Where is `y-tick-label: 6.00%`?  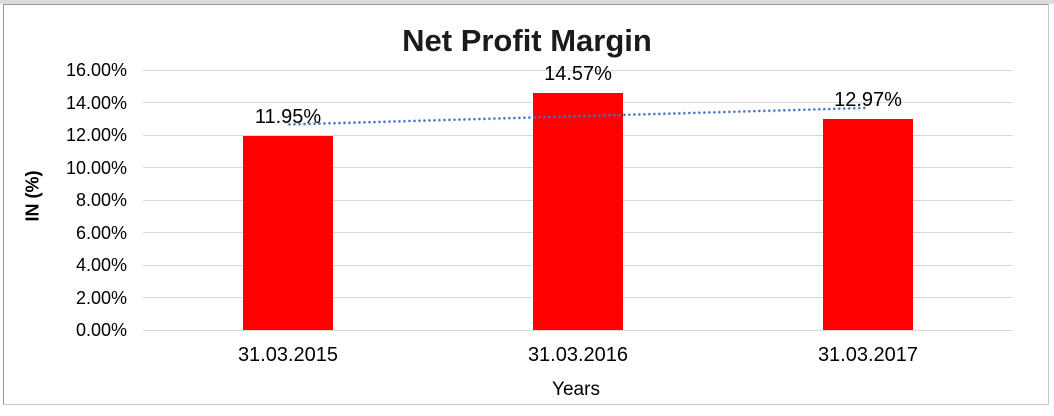 y-tick-label: 6.00% is located at coordinates (101, 232).